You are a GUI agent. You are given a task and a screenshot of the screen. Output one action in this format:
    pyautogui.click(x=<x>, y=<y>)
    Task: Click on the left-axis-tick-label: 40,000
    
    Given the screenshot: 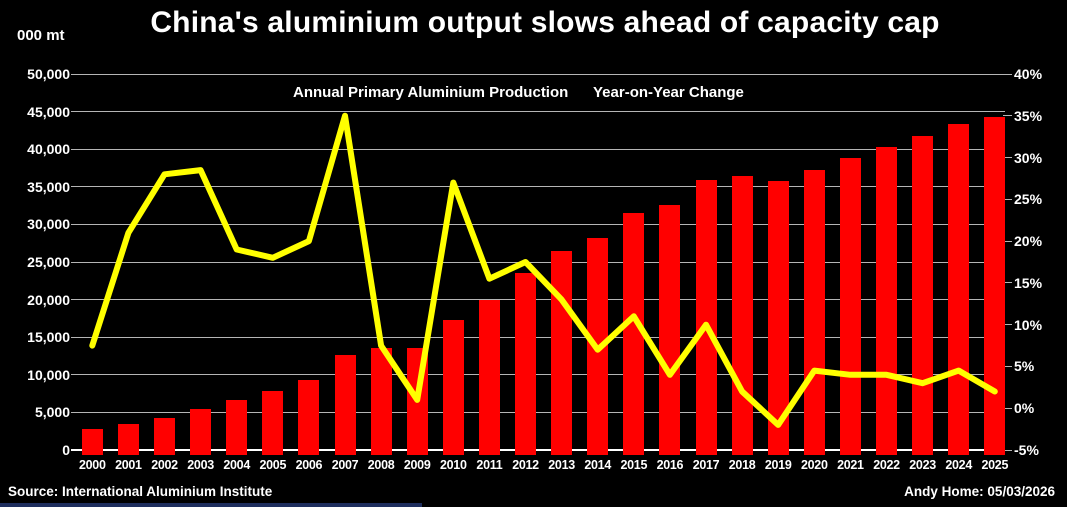 What is the action you would take?
    pyautogui.click(x=48, y=149)
    